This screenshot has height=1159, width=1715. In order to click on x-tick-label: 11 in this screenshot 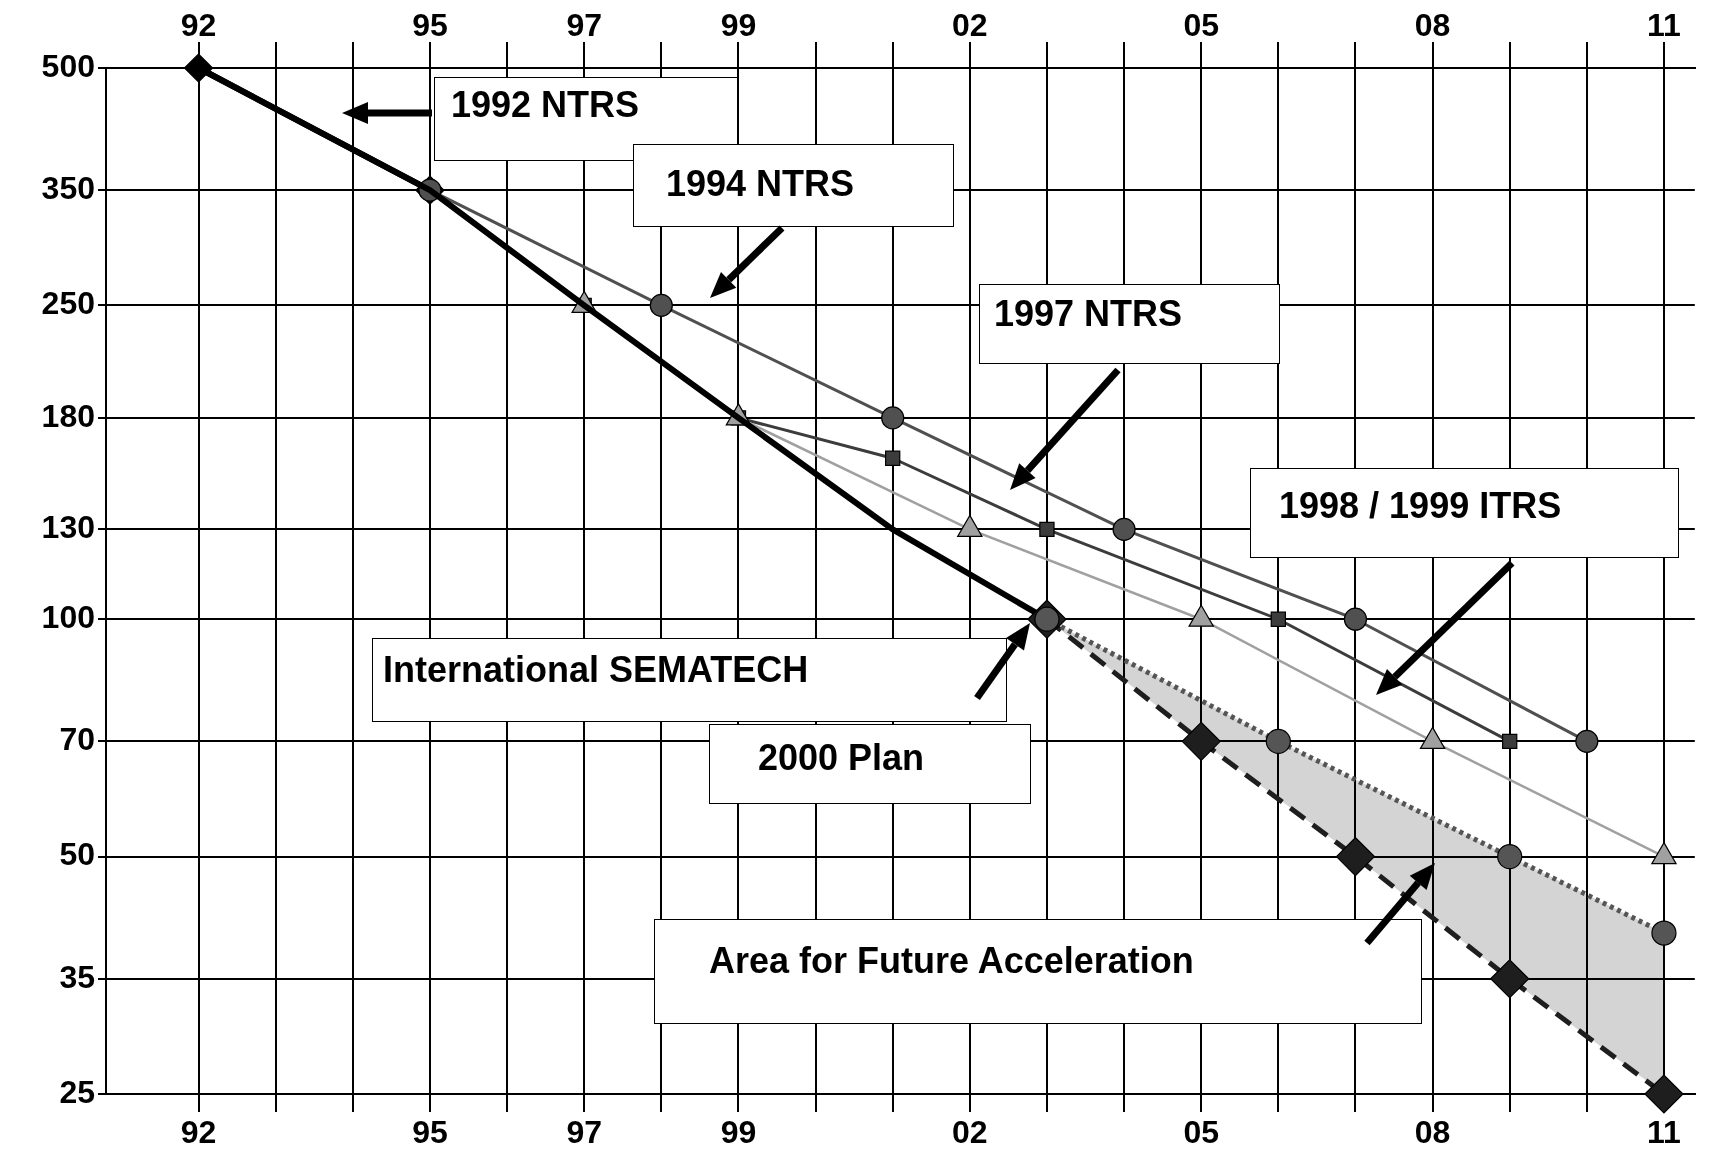, I will do `click(1664, 1132)`.